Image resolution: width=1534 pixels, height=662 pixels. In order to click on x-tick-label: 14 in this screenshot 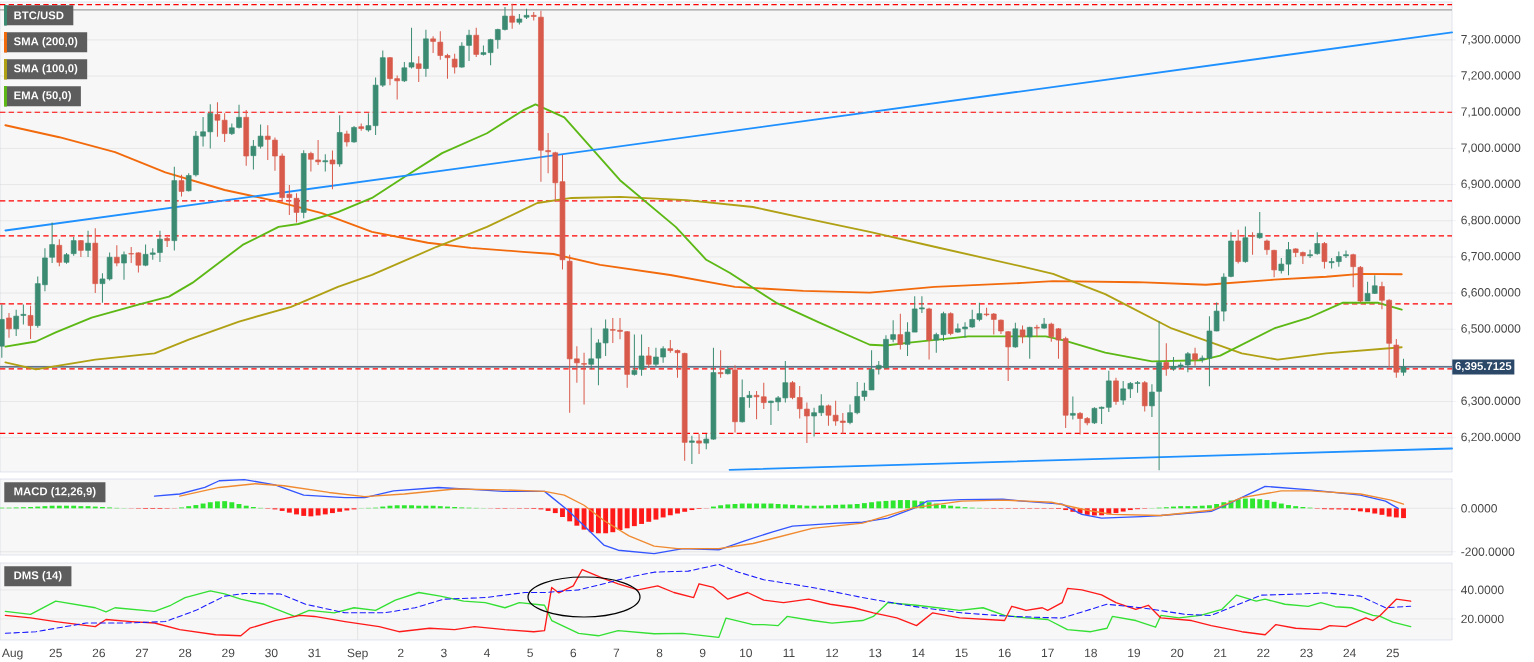, I will do `click(918, 652)`.